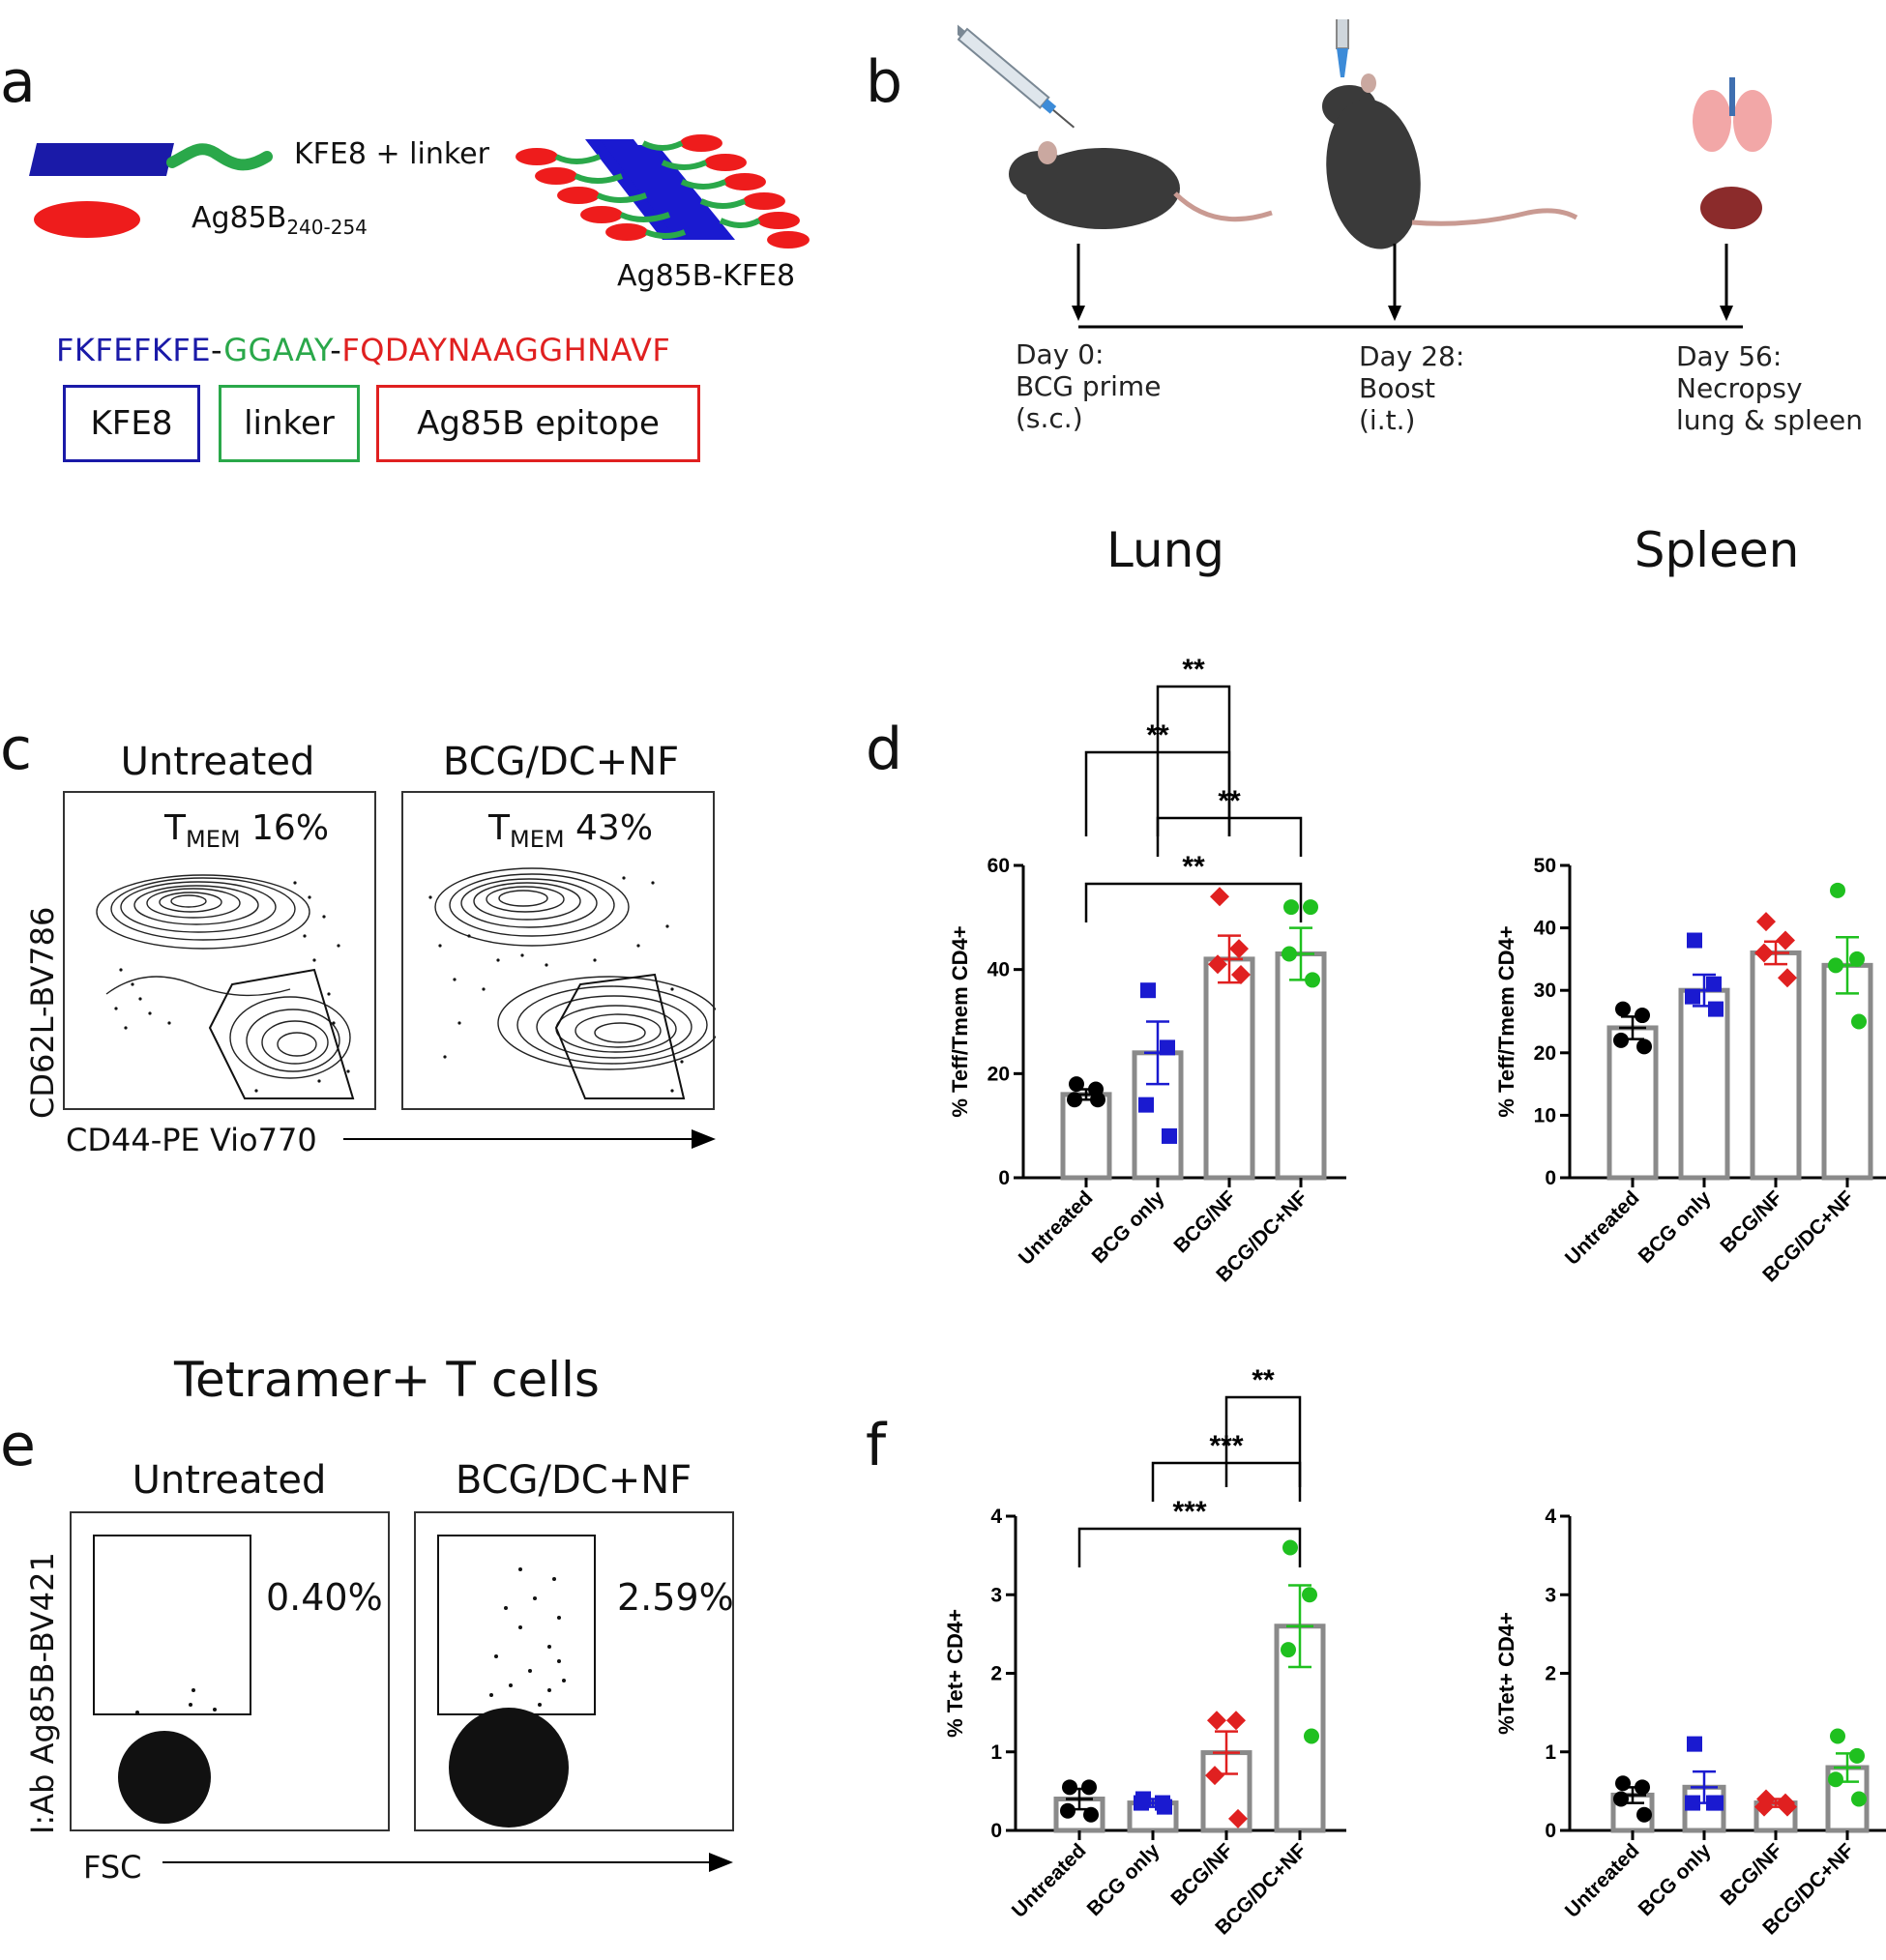 The image size is (1886, 1960). What do you see at coordinates (290, 423) in the screenshot?
I see `linker-box: linker` at bounding box center [290, 423].